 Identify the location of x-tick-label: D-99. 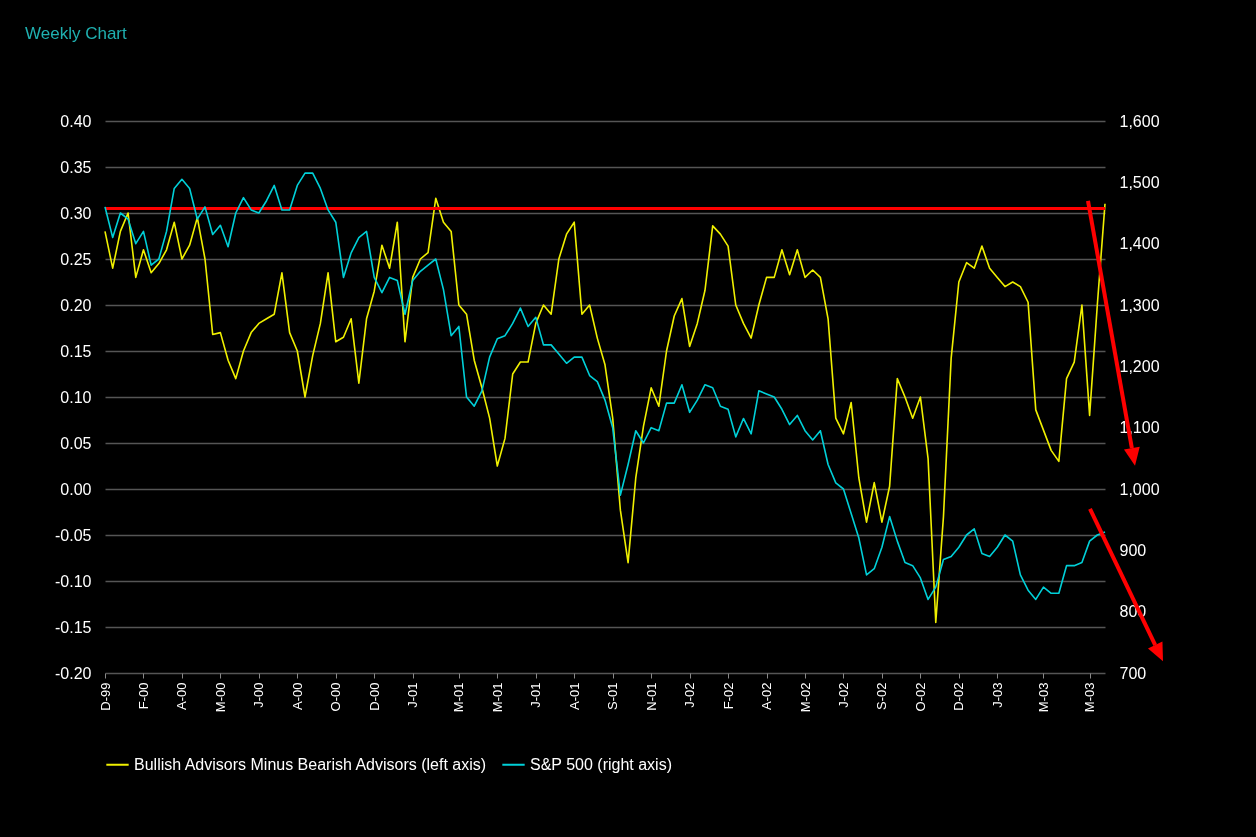
(105, 696).